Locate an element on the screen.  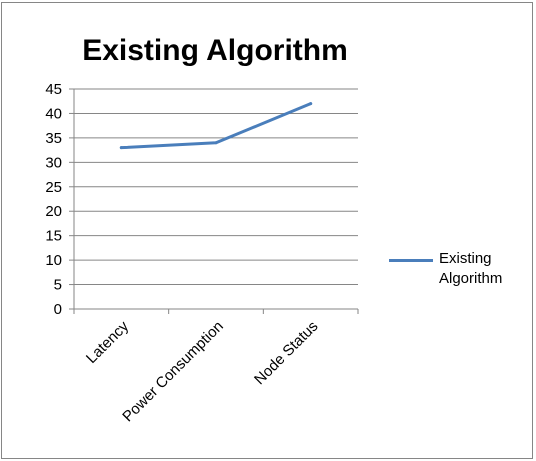
y-tick-label: 25 is located at coordinates (53, 187).